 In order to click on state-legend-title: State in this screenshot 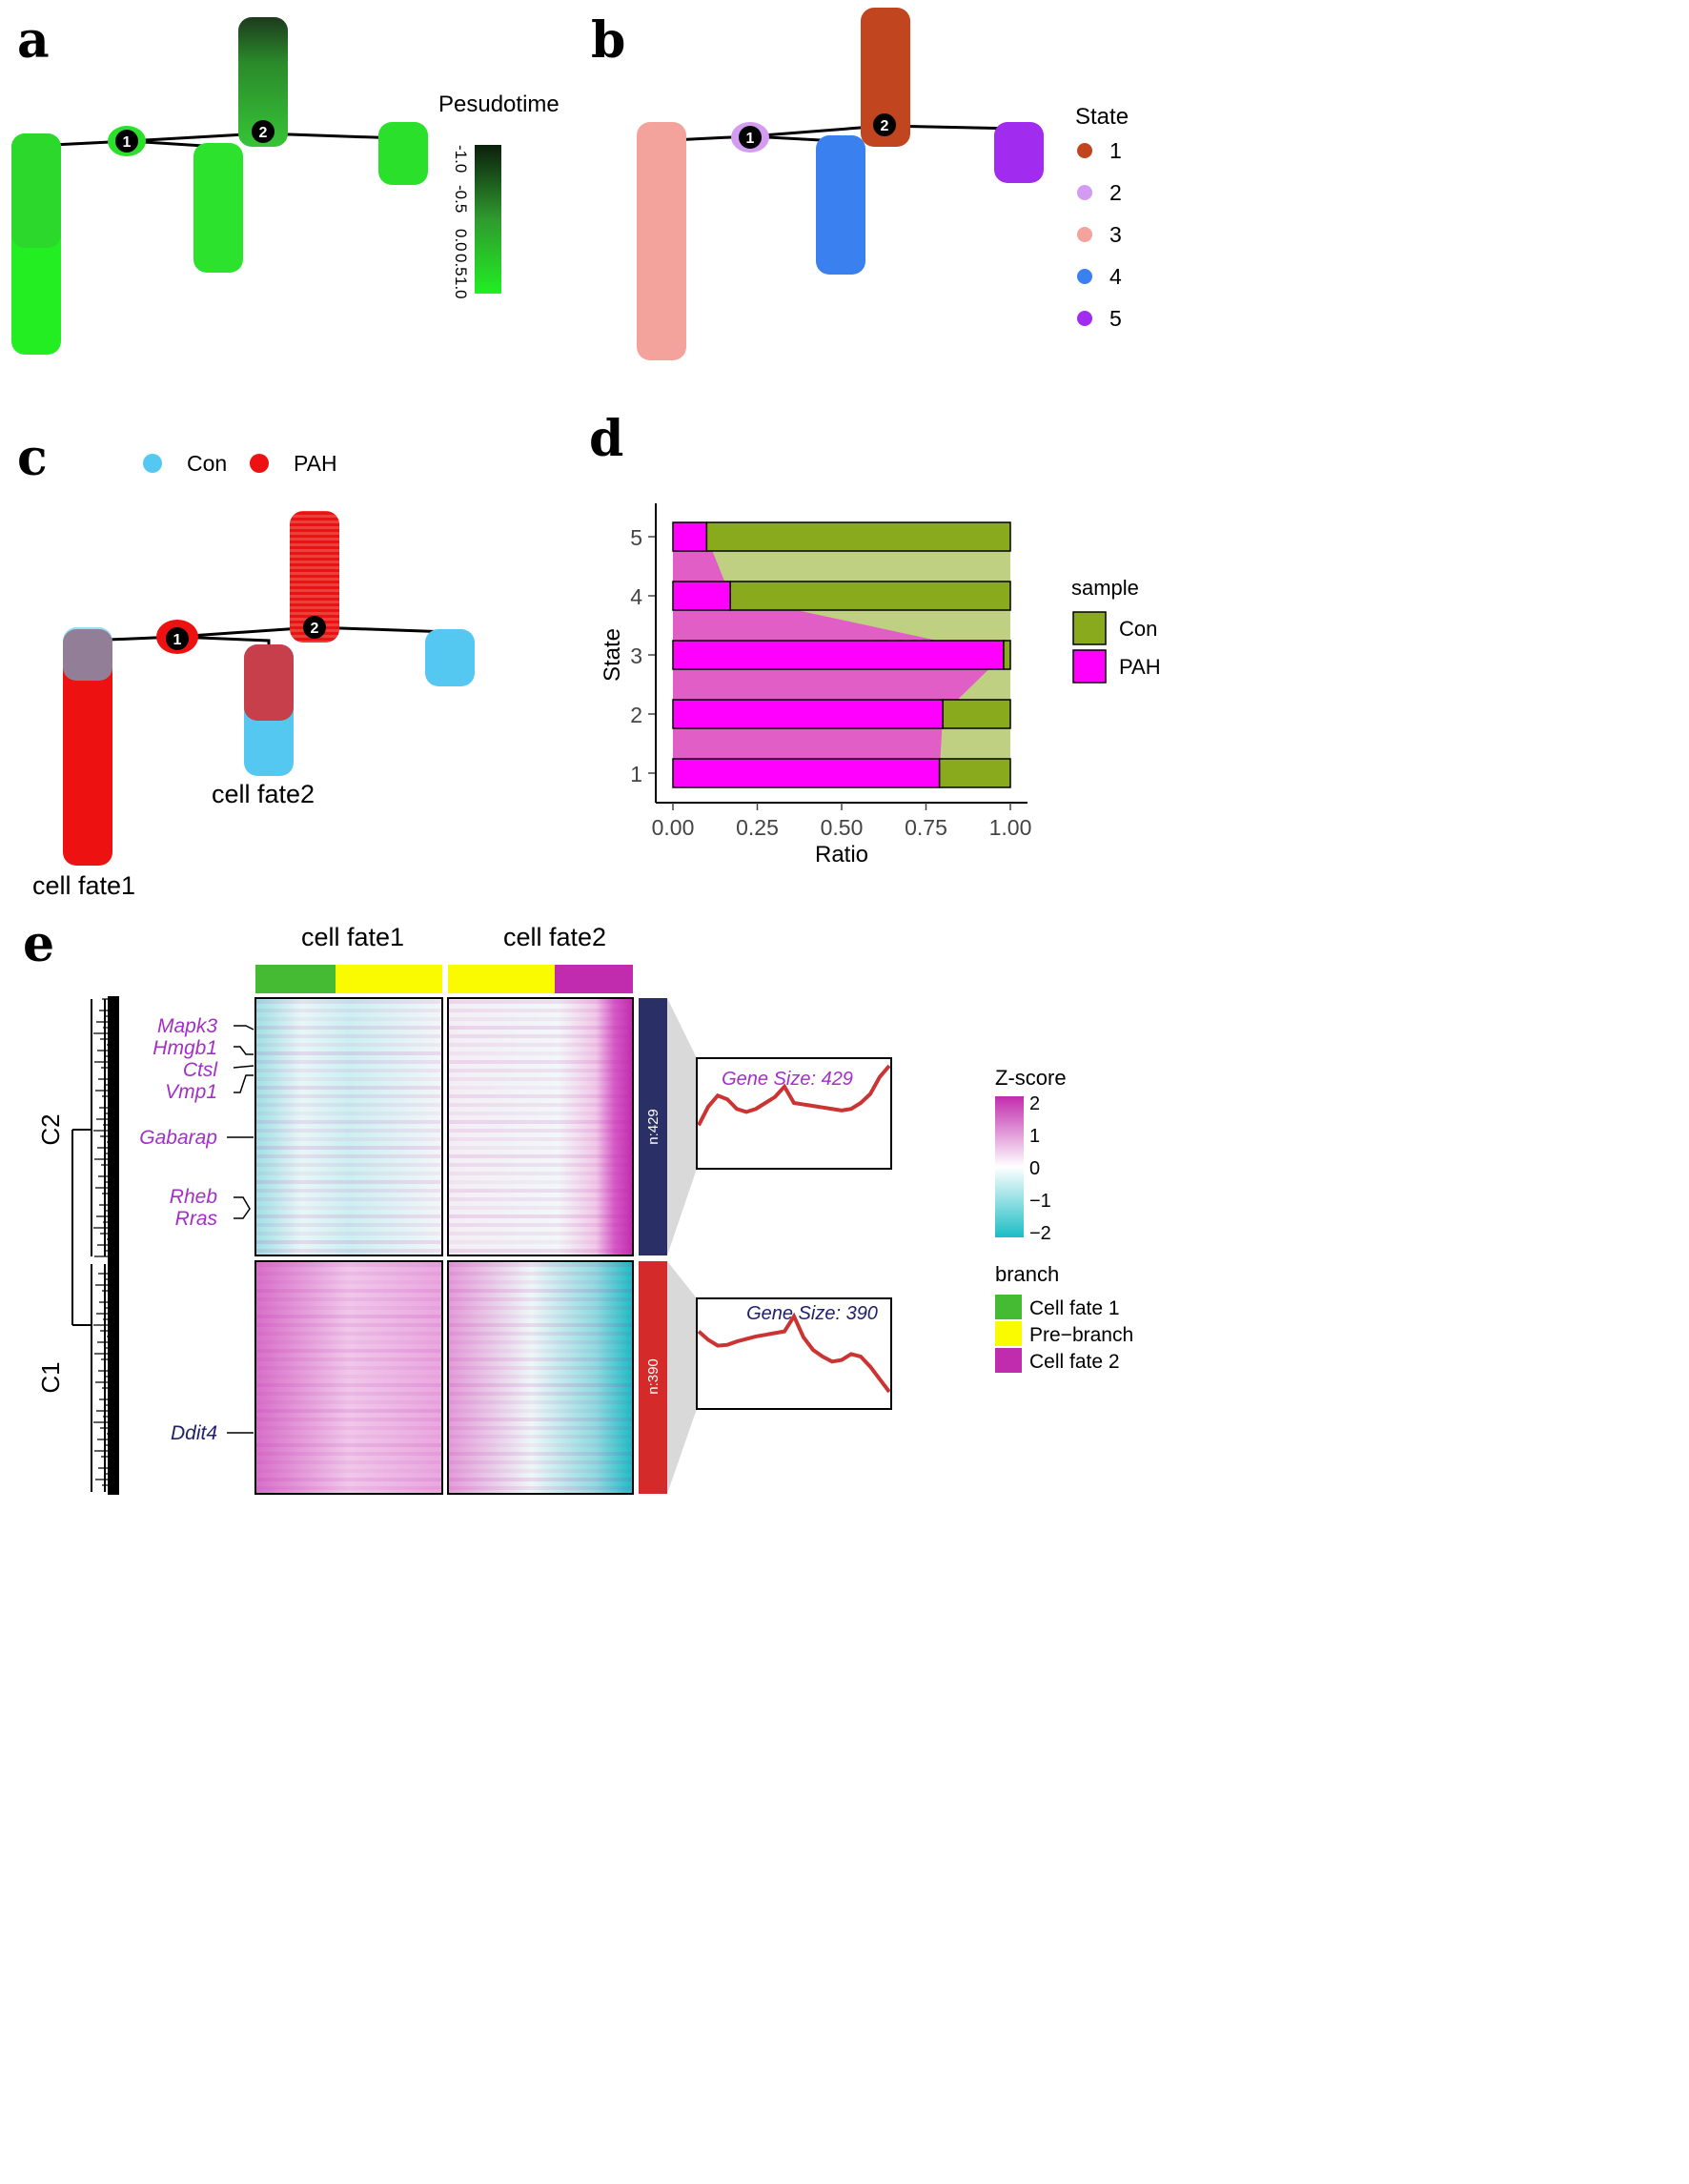, I will do `click(1102, 117)`.